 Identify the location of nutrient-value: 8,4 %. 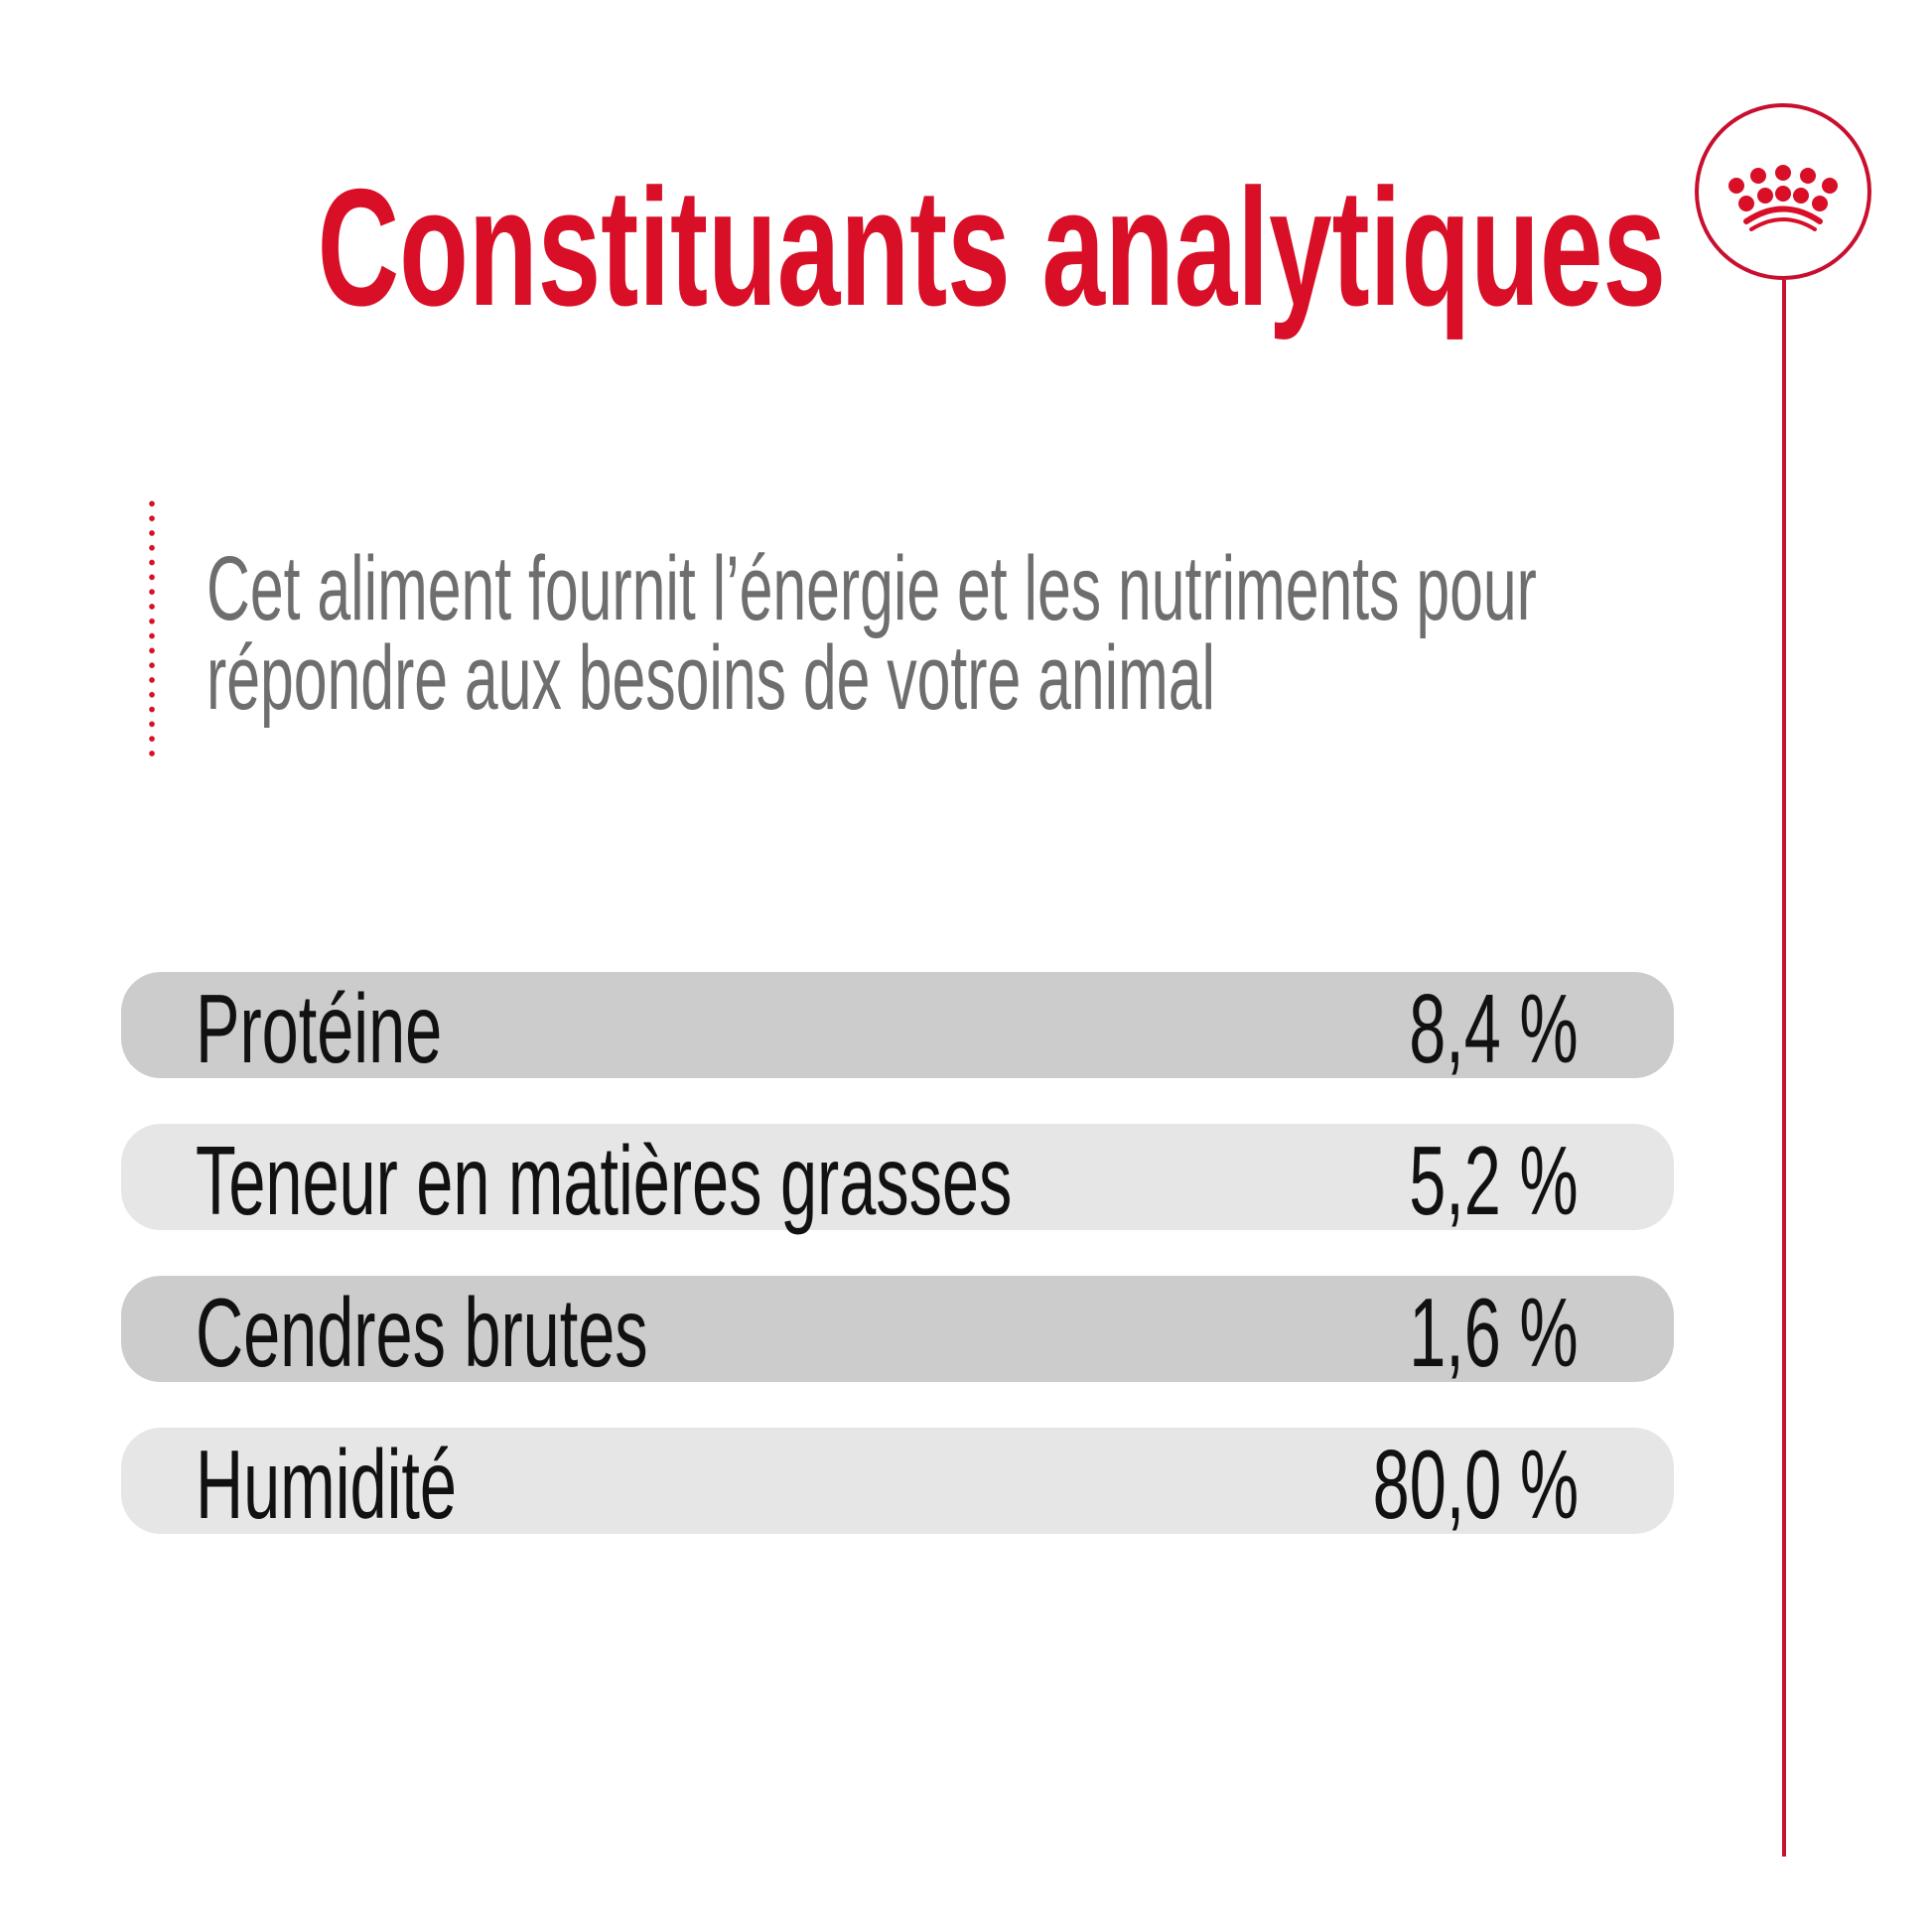
(1494, 1029).